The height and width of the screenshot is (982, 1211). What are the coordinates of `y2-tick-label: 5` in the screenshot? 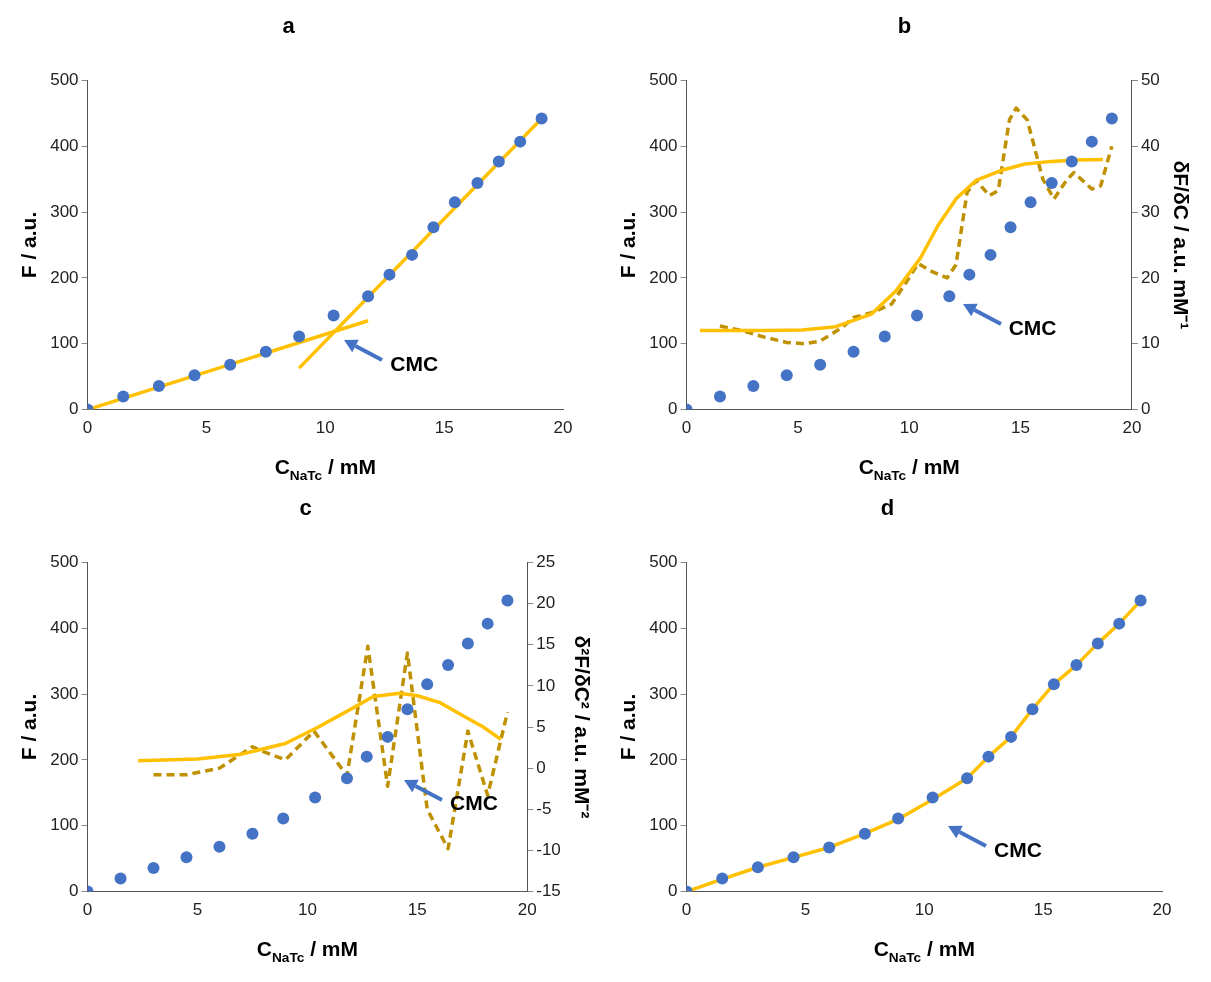 It's located at (541, 726).